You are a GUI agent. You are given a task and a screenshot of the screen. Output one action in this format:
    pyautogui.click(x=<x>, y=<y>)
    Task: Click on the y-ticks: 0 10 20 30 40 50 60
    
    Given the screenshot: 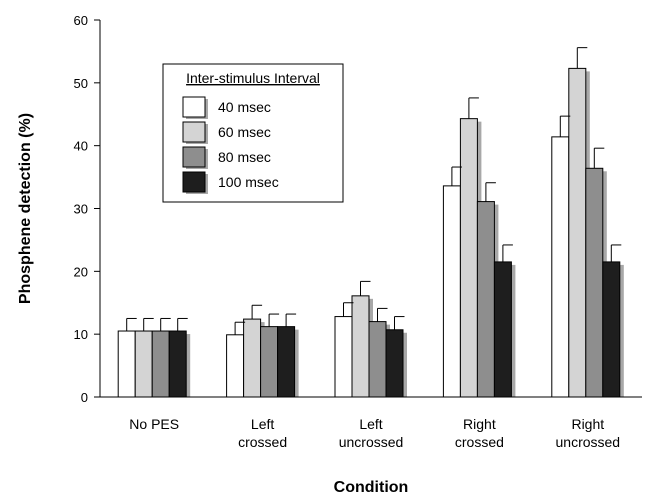 What is the action you would take?
    pyautogui.click(x=87, y=209)
    